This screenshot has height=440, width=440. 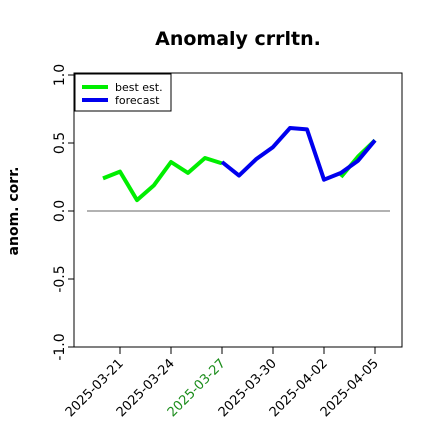 I want to click on chart-title: Anomaly crrltn., so click(x=238, y=39).